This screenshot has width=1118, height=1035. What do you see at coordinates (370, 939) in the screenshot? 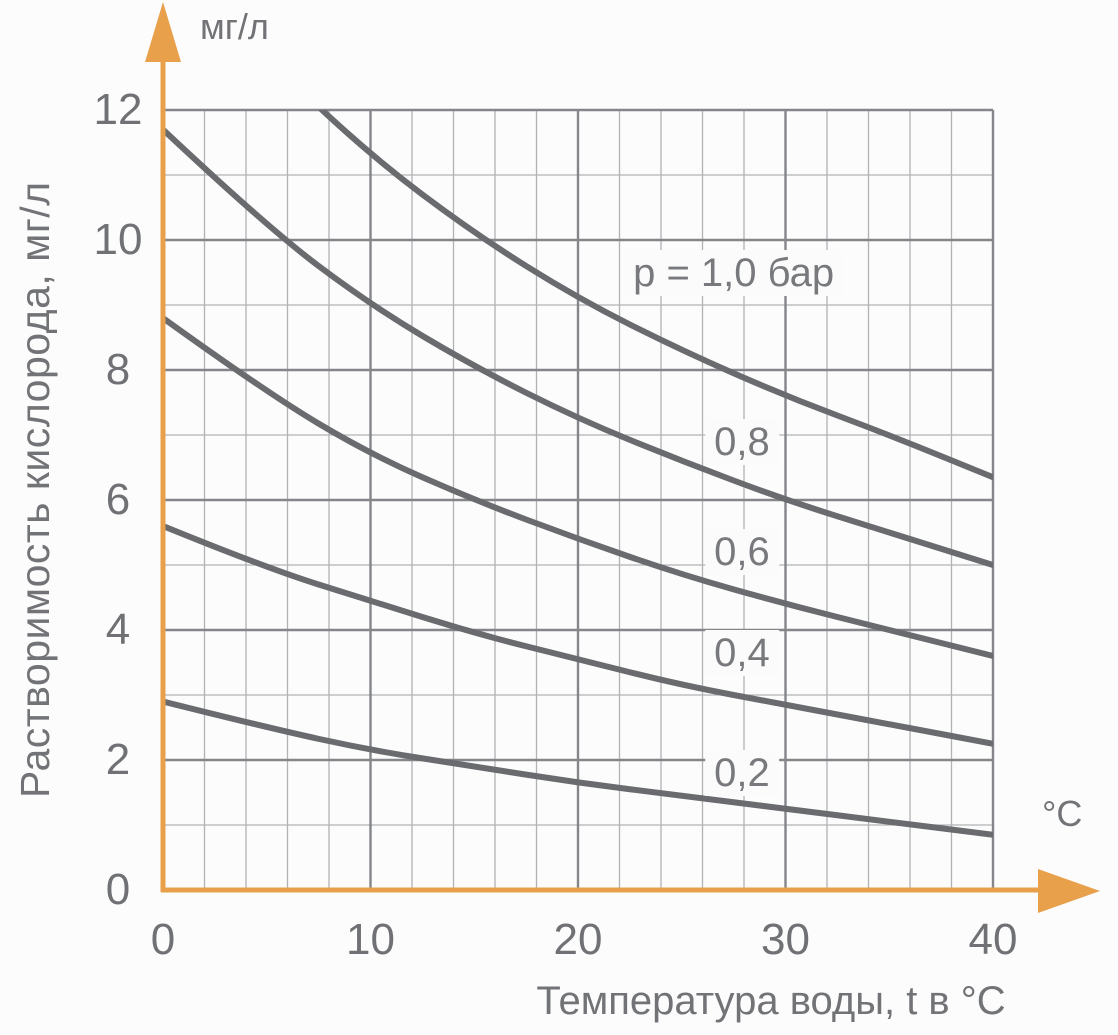
I see `x-tick-label-10: 10` at bounding box center [370, 939].